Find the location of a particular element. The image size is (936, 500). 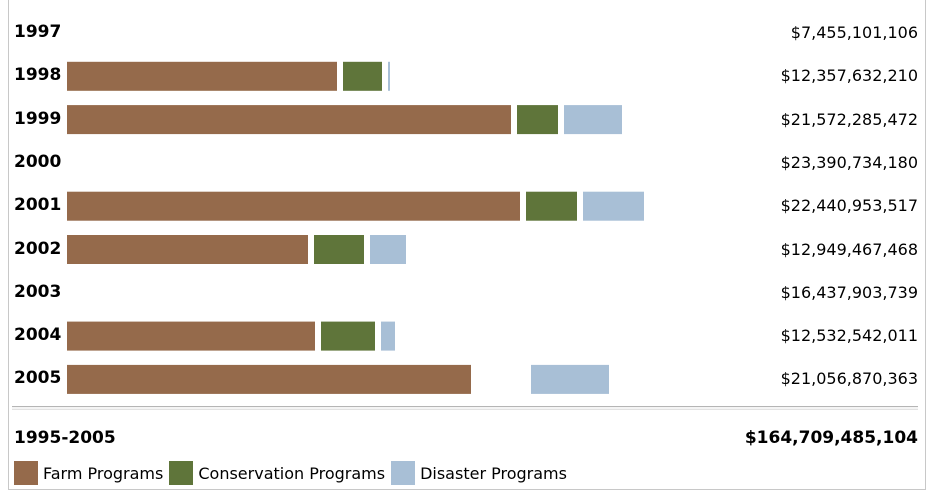

legend-swatch-farm is located at coordinates (26, 473).